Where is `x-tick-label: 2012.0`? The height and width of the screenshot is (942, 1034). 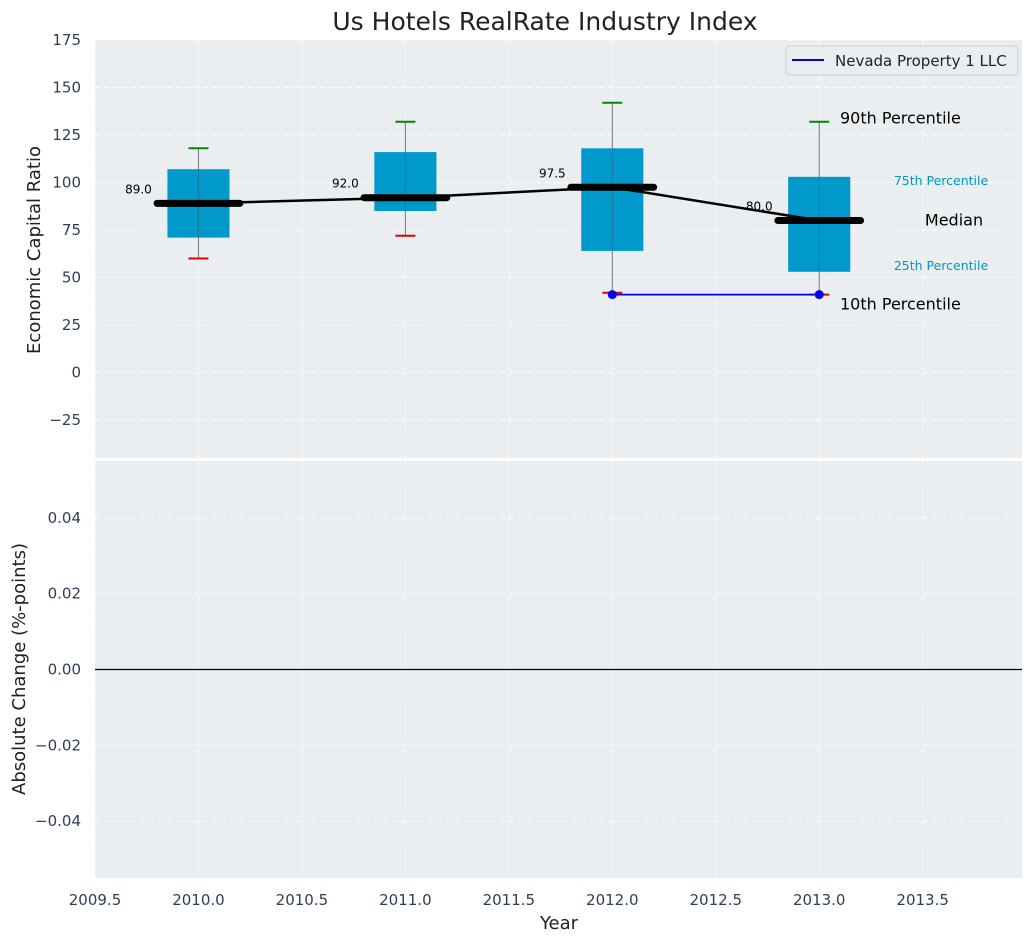
x-tick-label: 2012.0 is located at coordinates (612, 900).